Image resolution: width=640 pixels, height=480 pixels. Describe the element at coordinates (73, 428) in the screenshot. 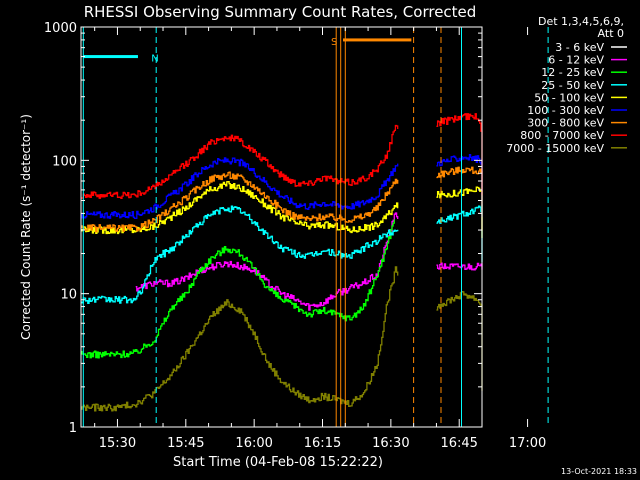

I see `y-tick-label: 1` at that location.